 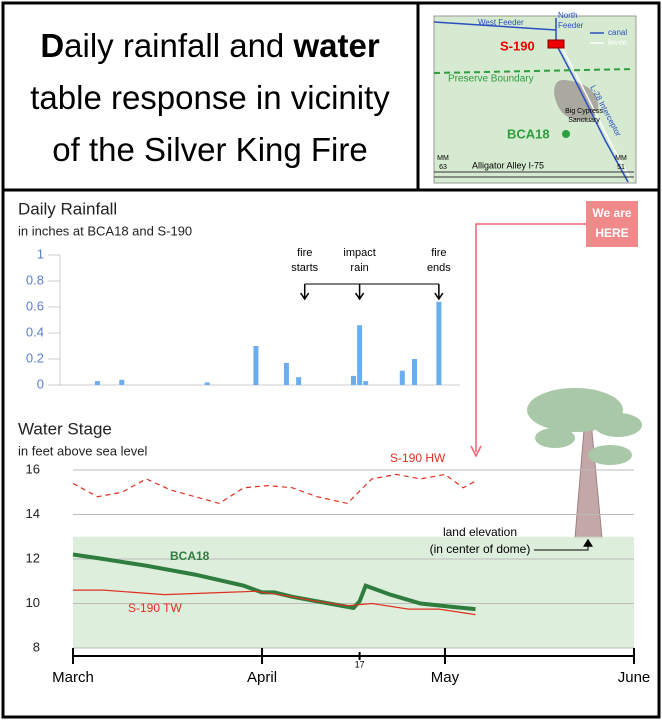 I want to click on map-label: S-190, so click(x=517, y=45).